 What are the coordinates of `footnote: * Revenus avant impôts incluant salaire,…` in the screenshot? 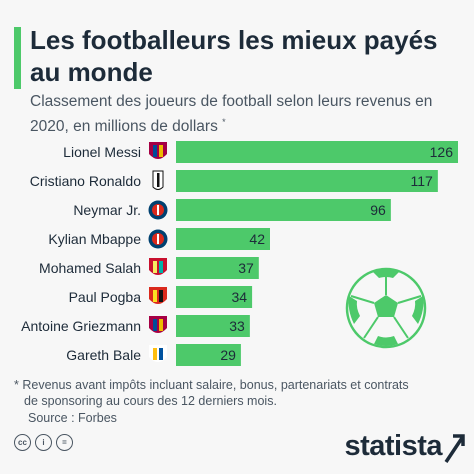 It's located at (239, 401).